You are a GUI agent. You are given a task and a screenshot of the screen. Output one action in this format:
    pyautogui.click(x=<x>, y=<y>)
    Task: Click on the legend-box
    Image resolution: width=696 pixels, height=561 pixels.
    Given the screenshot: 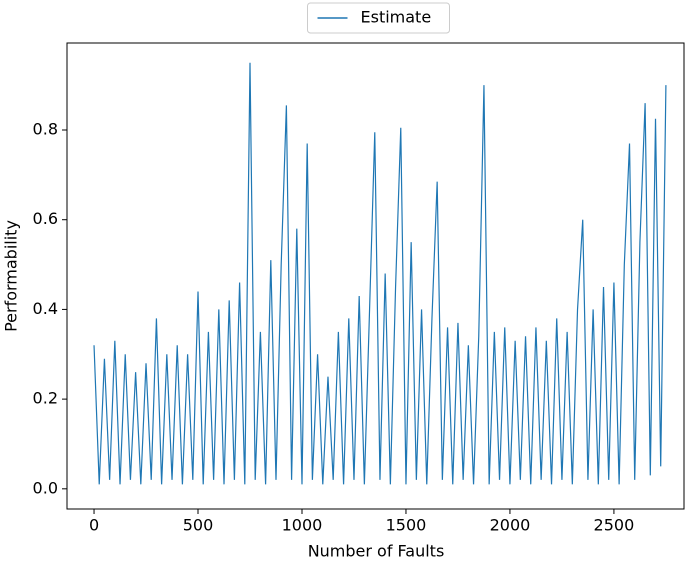 What is the action you would take?
    pyautogui.click(x=378, y=18)
    